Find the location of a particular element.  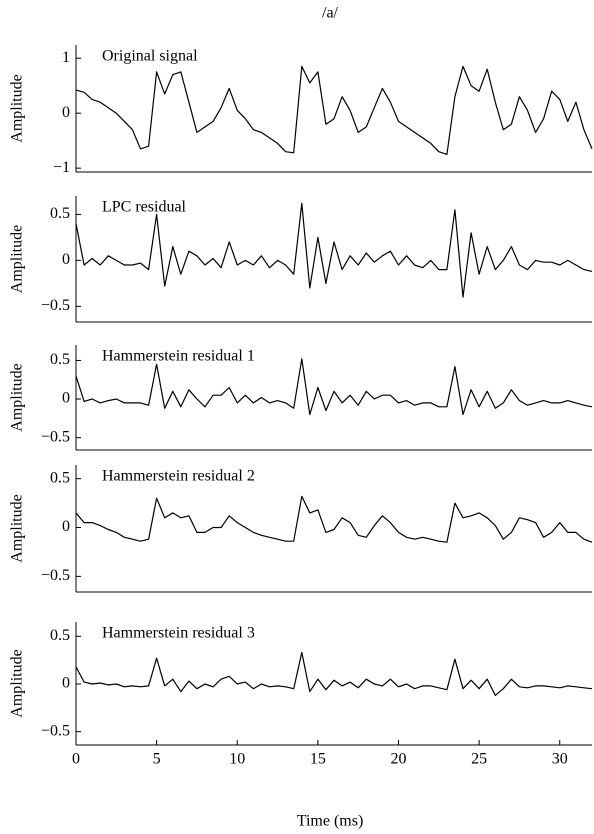

panel-label: Hammerstein residual 3 is located at coordinates (178, 633).